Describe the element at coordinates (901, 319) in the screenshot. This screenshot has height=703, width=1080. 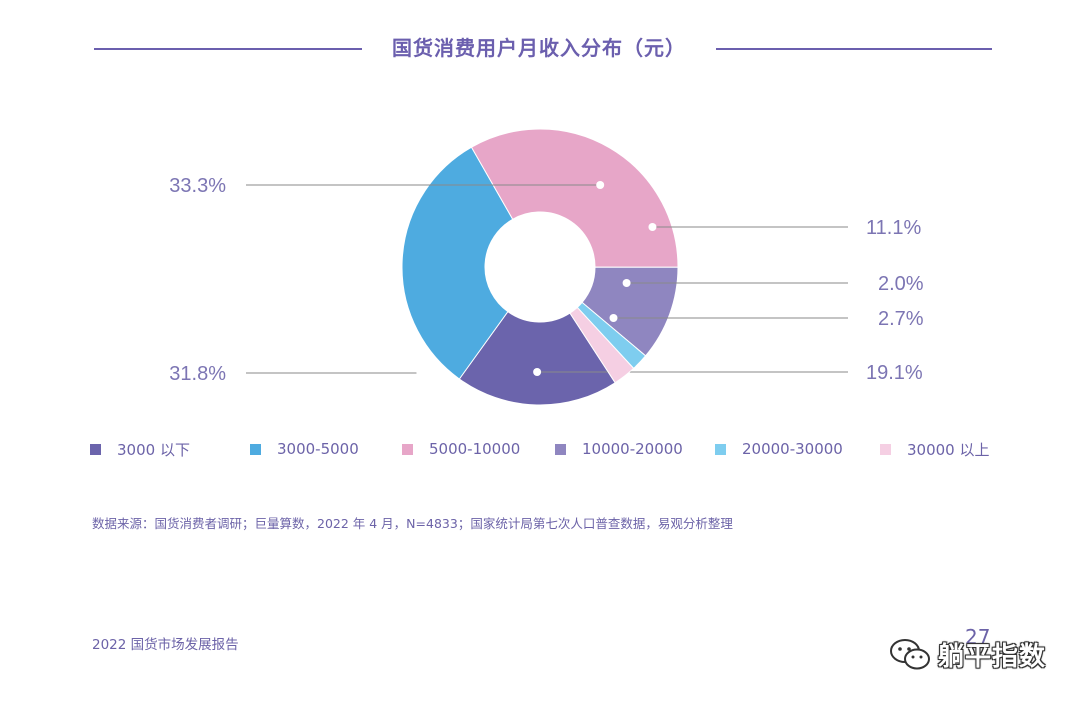
I see `value-label-6: 2.7%` at that location.